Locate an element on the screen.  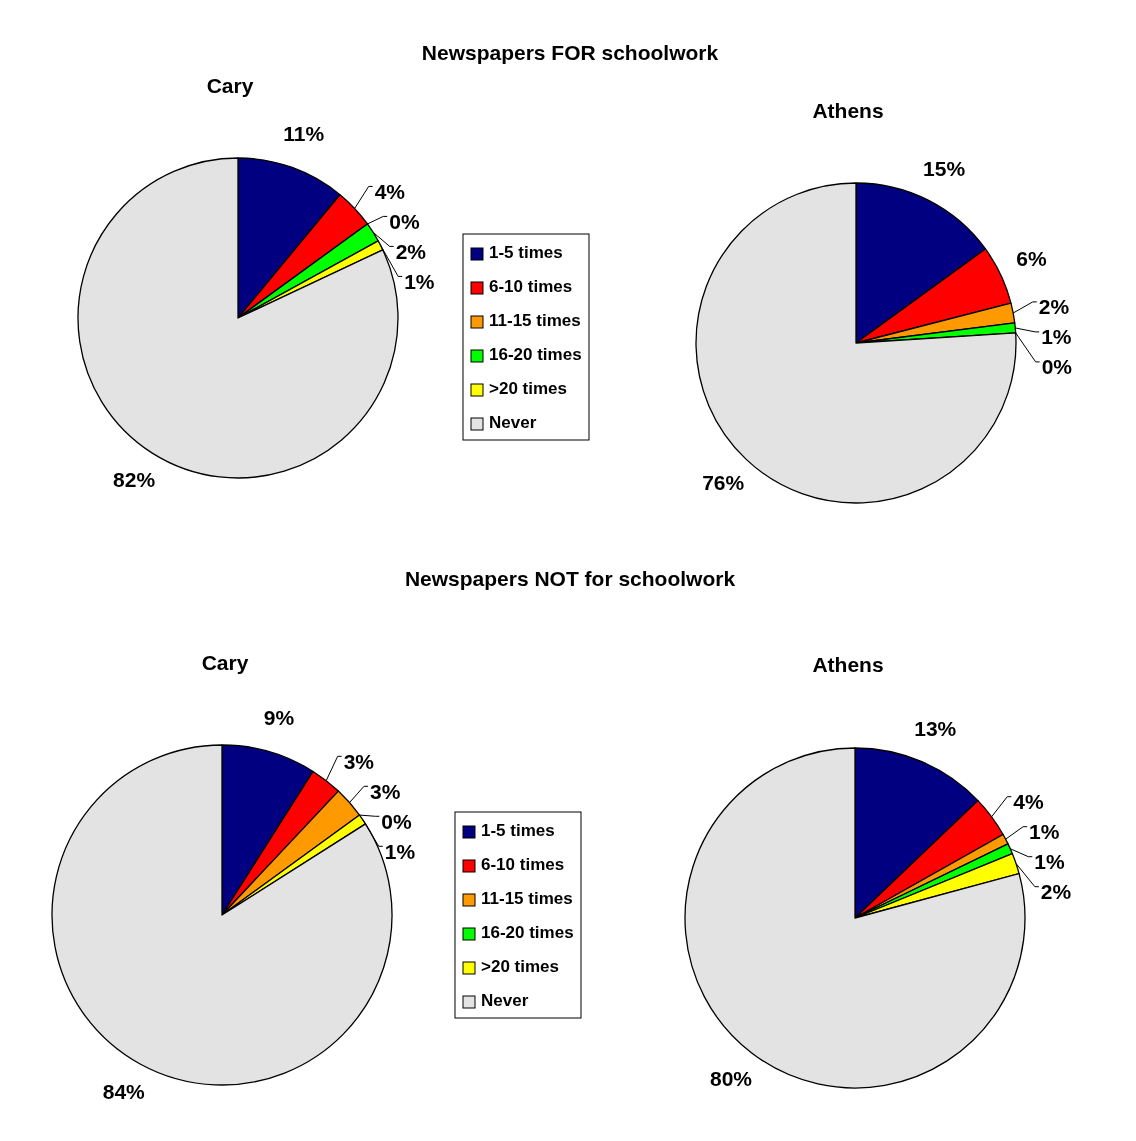
data-label: 15% is located at coordinates (944, 168).